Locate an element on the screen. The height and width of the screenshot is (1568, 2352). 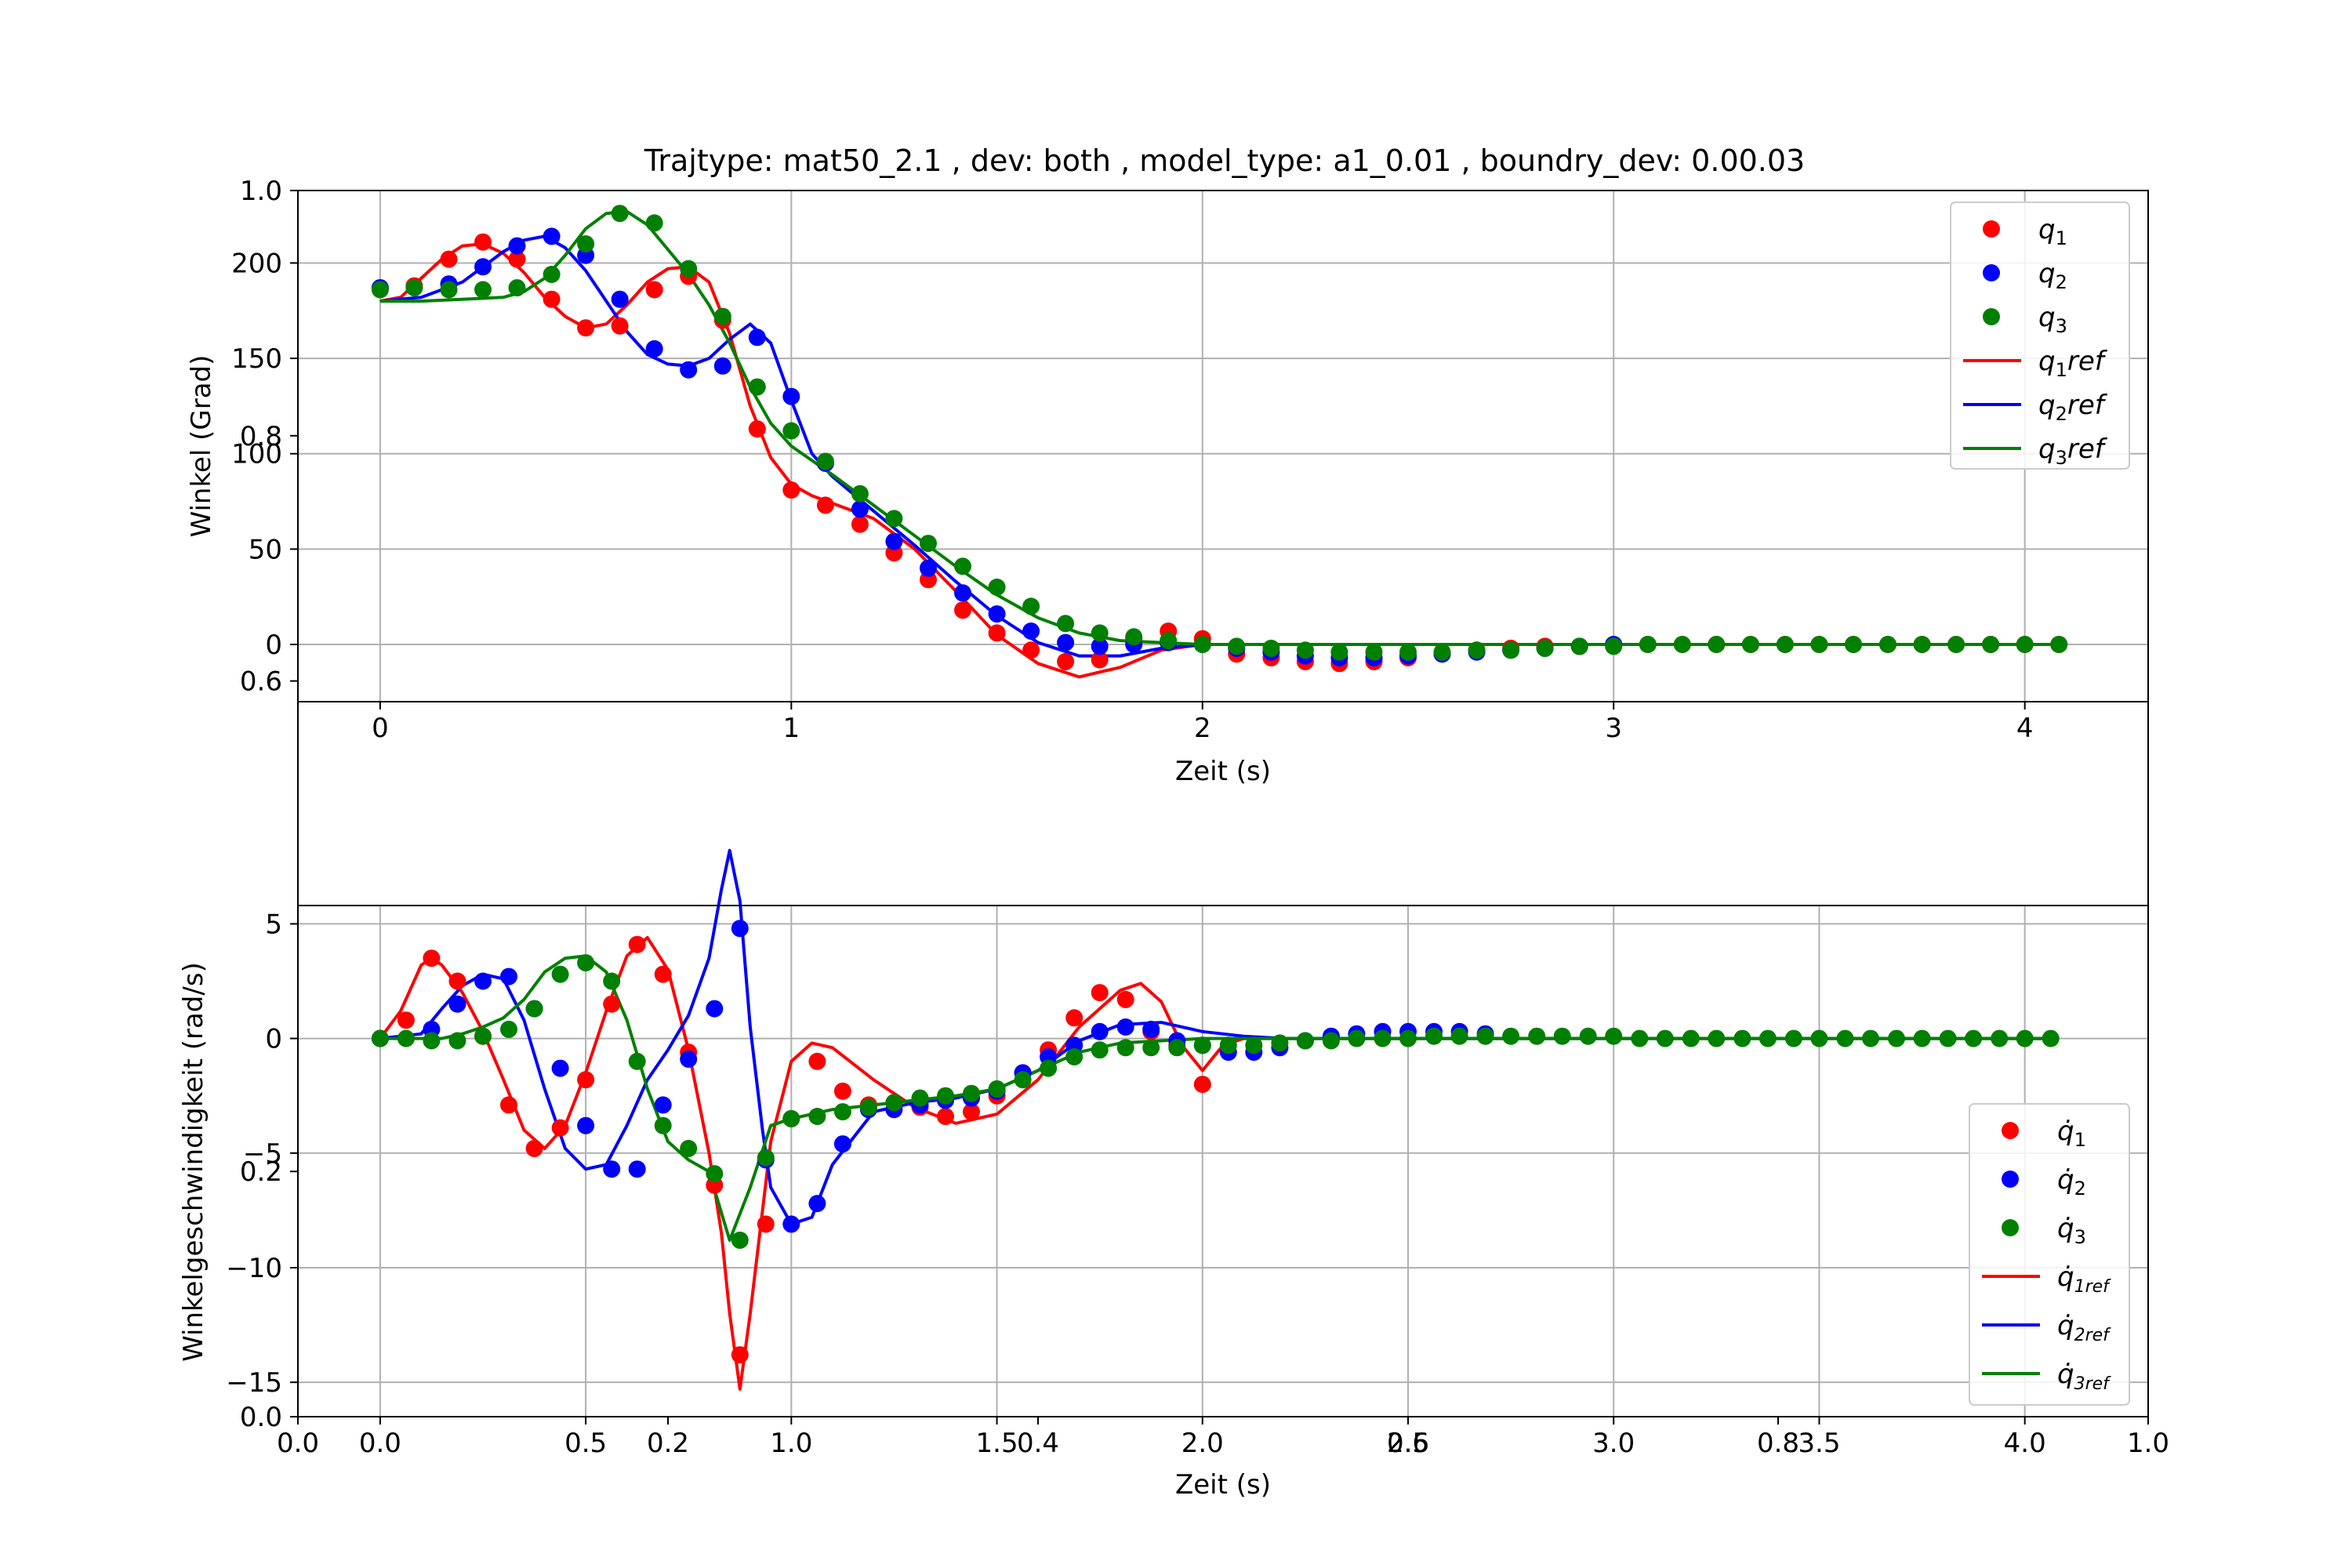
bottom-xtick-label: 0.5 is located at coordinates (585, 1443).